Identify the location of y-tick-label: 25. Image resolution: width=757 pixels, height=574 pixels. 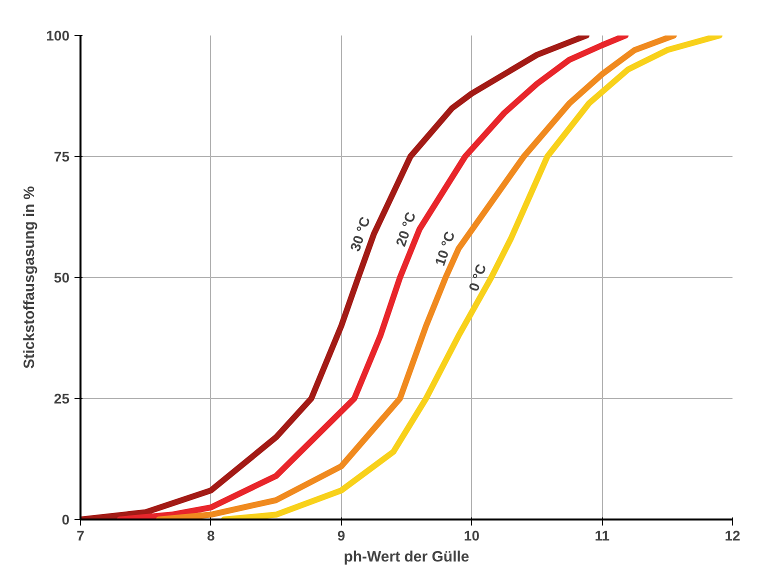
(62, 398).